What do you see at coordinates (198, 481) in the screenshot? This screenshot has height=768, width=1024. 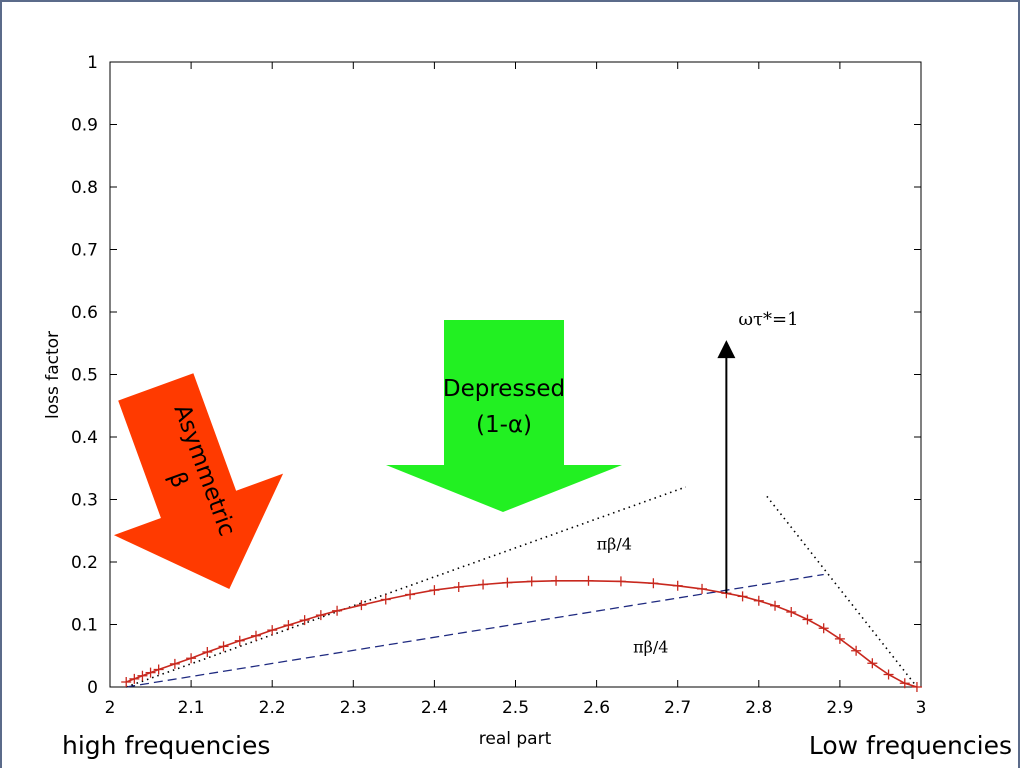 I see `asymmetric-arrow-shape` at bounding box center [198, 481].